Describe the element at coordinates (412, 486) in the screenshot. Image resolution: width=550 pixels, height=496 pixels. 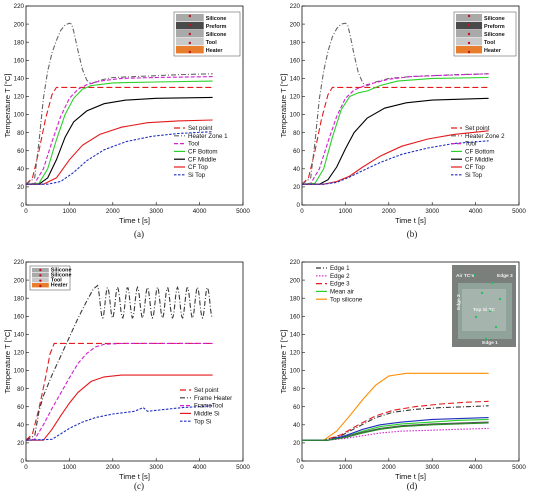
I see `panel-caption: (d)` at that location.